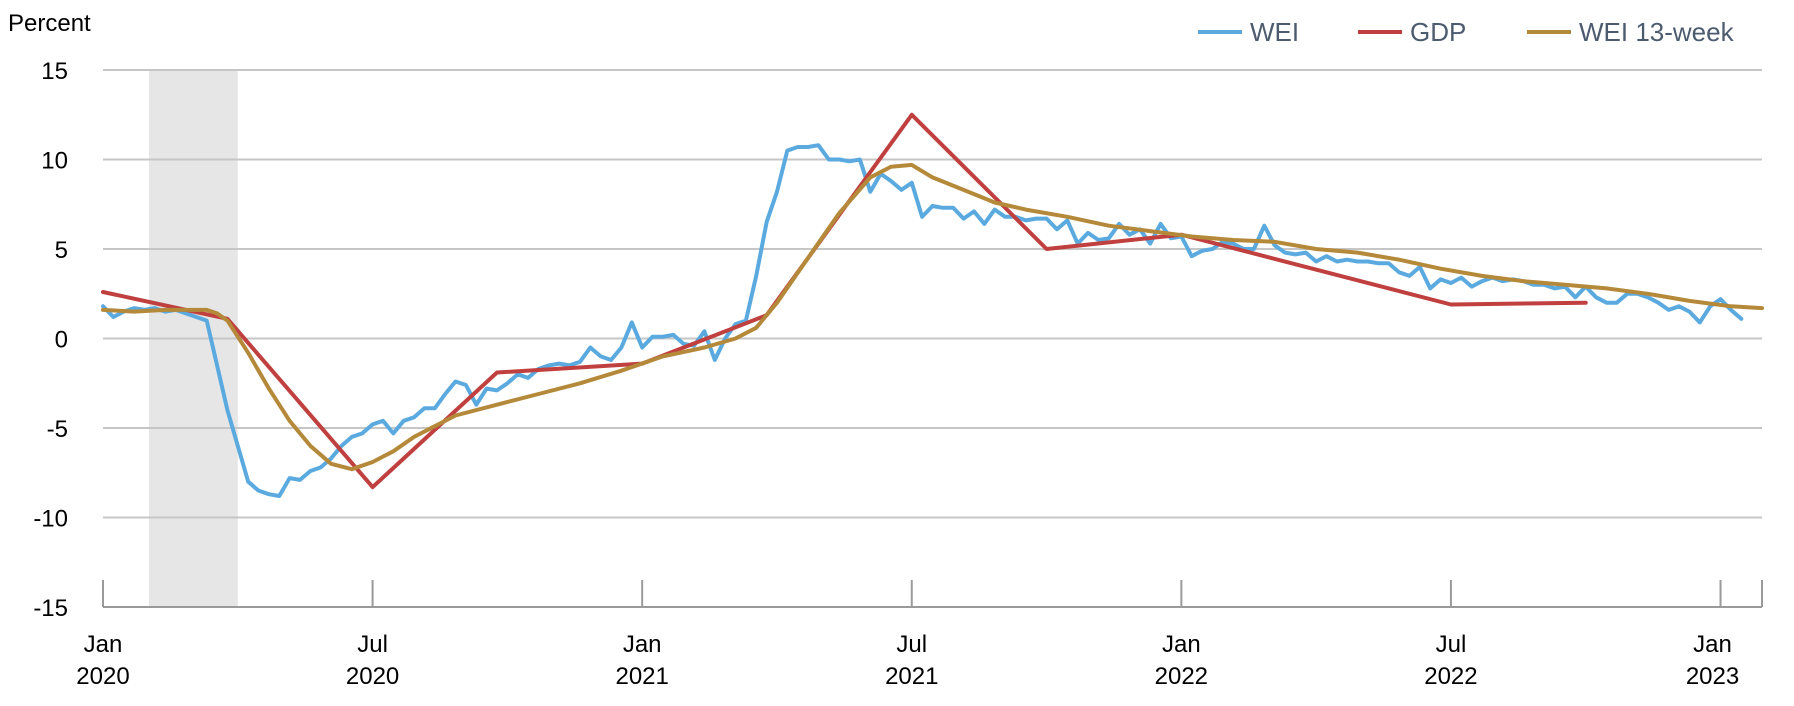 The width and height of the screenshot is (1794, 706). I want to click on x-tick-month-1: Jul, so click(372, 644).